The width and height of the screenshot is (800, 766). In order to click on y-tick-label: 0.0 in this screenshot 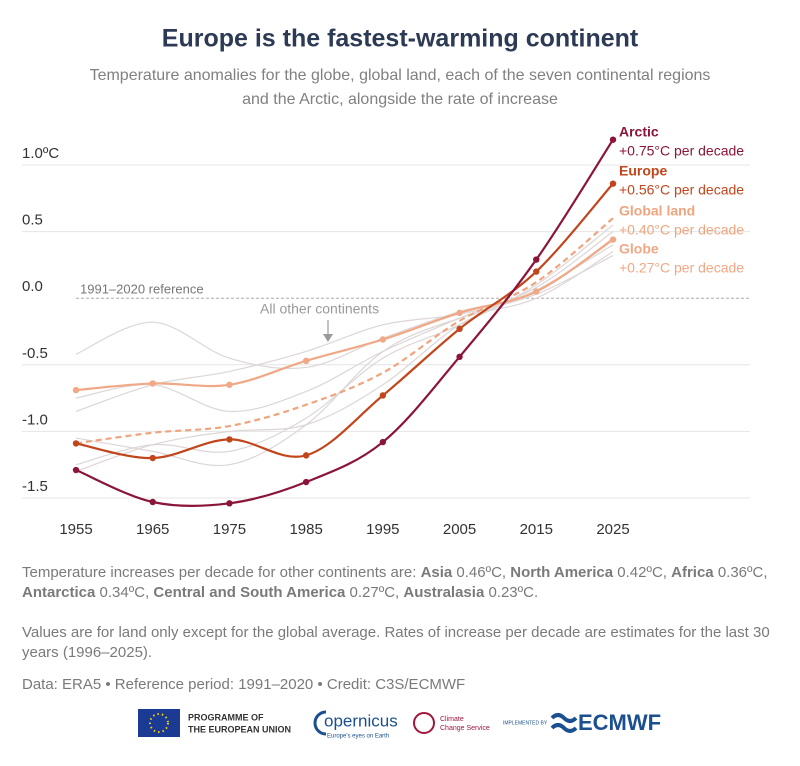, I will do `click(32, 286)`.